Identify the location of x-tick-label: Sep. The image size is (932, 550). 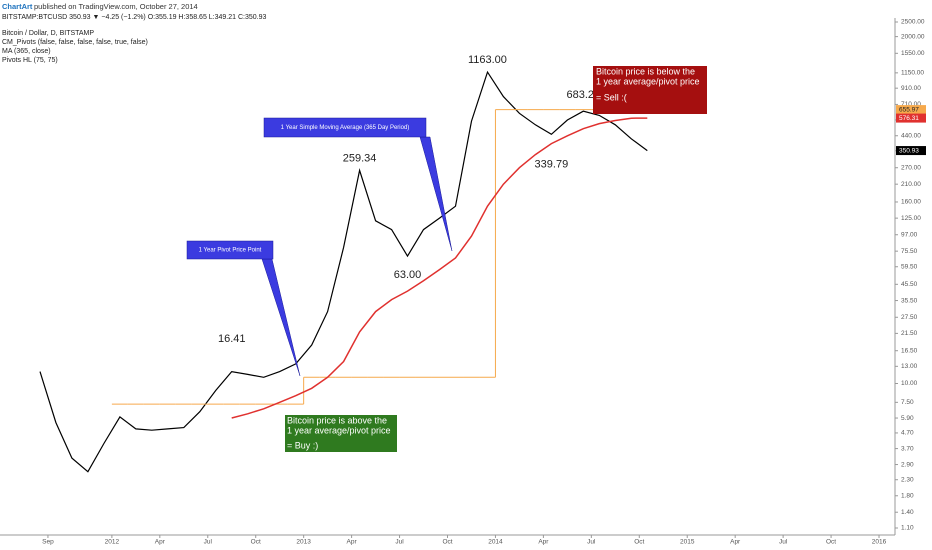
(48, 542).